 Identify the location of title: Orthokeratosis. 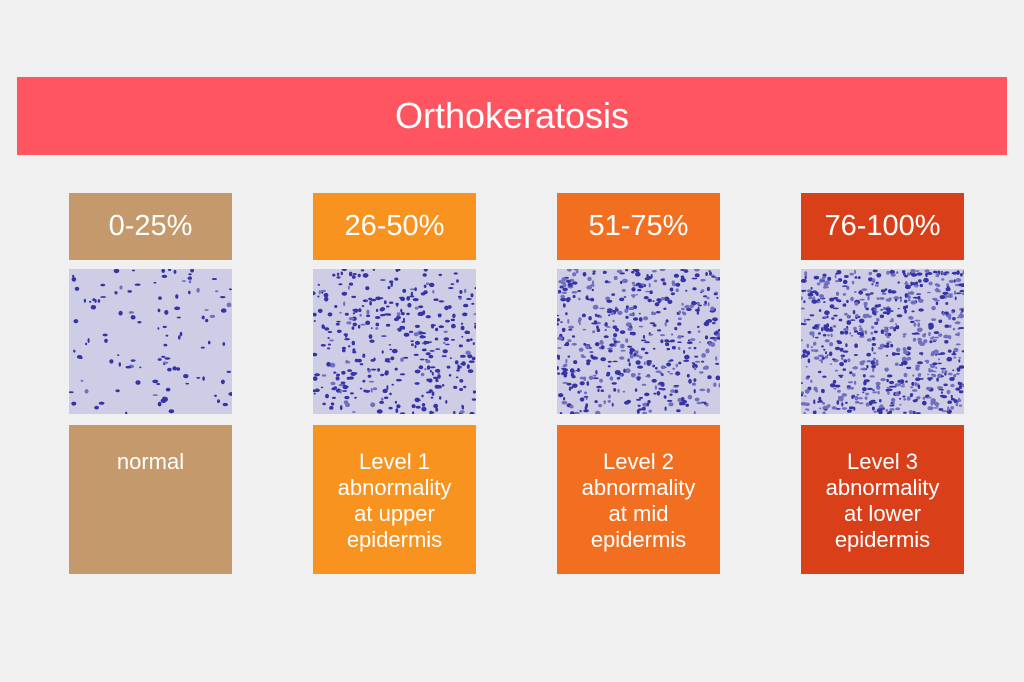
(512, 115).